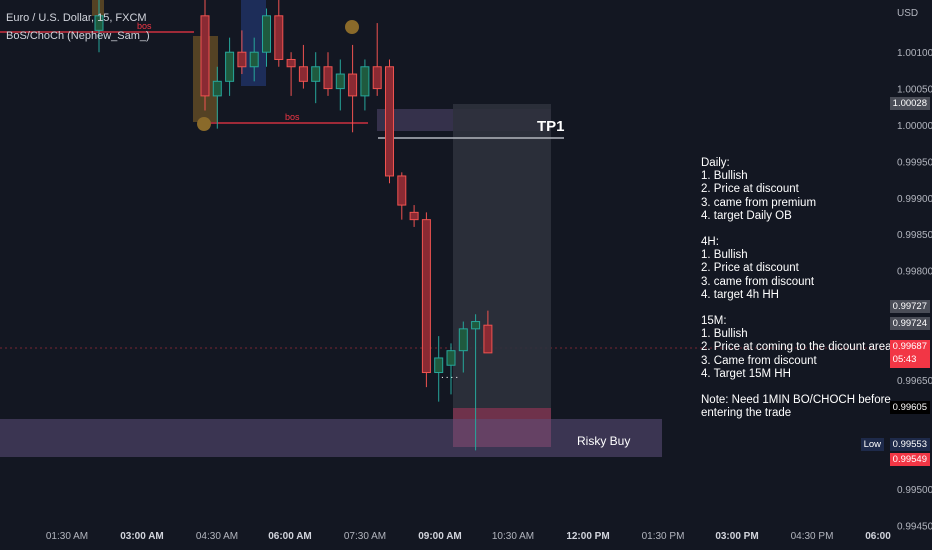 The width and height of the screenshot is (932, 550). Describe the element at coordinates (513, 536) in the screenshot. I see `time-tick-label: 10:30 AM` at that location.